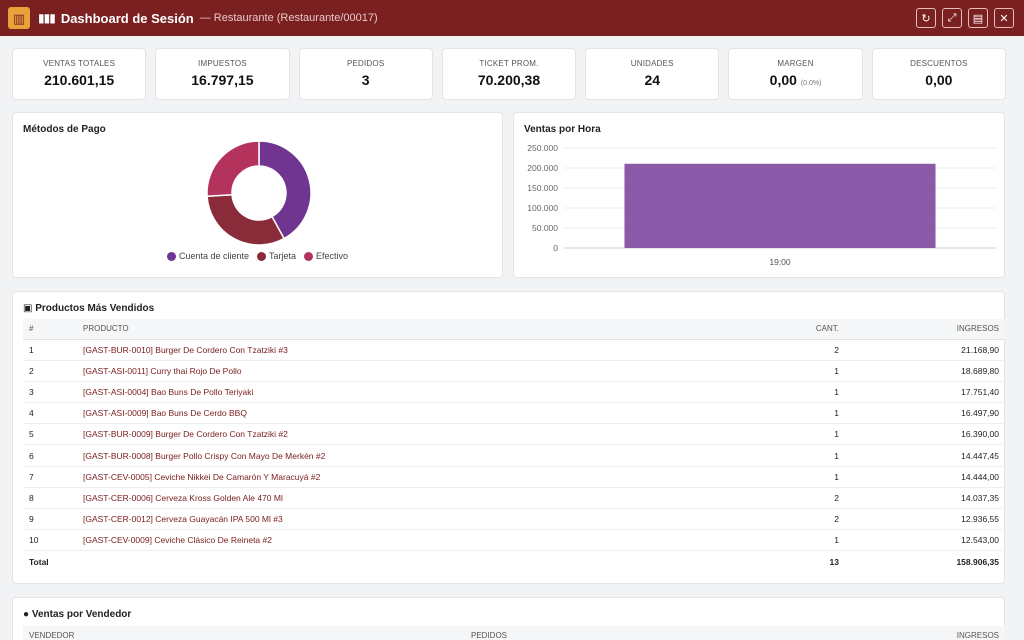 This screenshot has width=1024, height=640. Describe the element at coordinates (50, 519) in the screenshot. I see `row-index: 9` at that location.